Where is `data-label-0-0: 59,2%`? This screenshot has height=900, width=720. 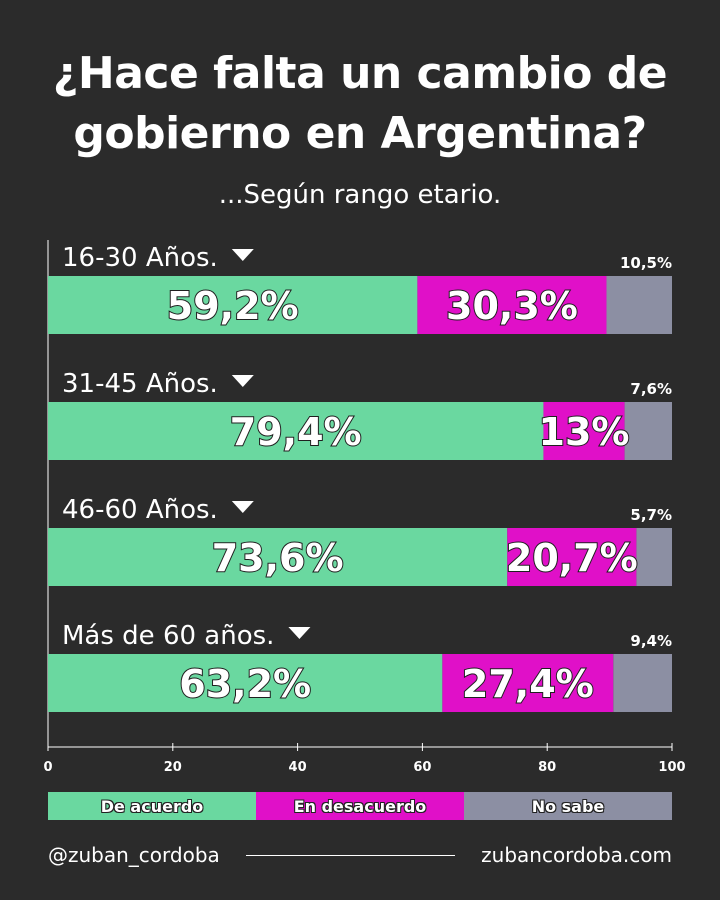 data-label-0-0: 59,2% is located at coordinates (233, 306).